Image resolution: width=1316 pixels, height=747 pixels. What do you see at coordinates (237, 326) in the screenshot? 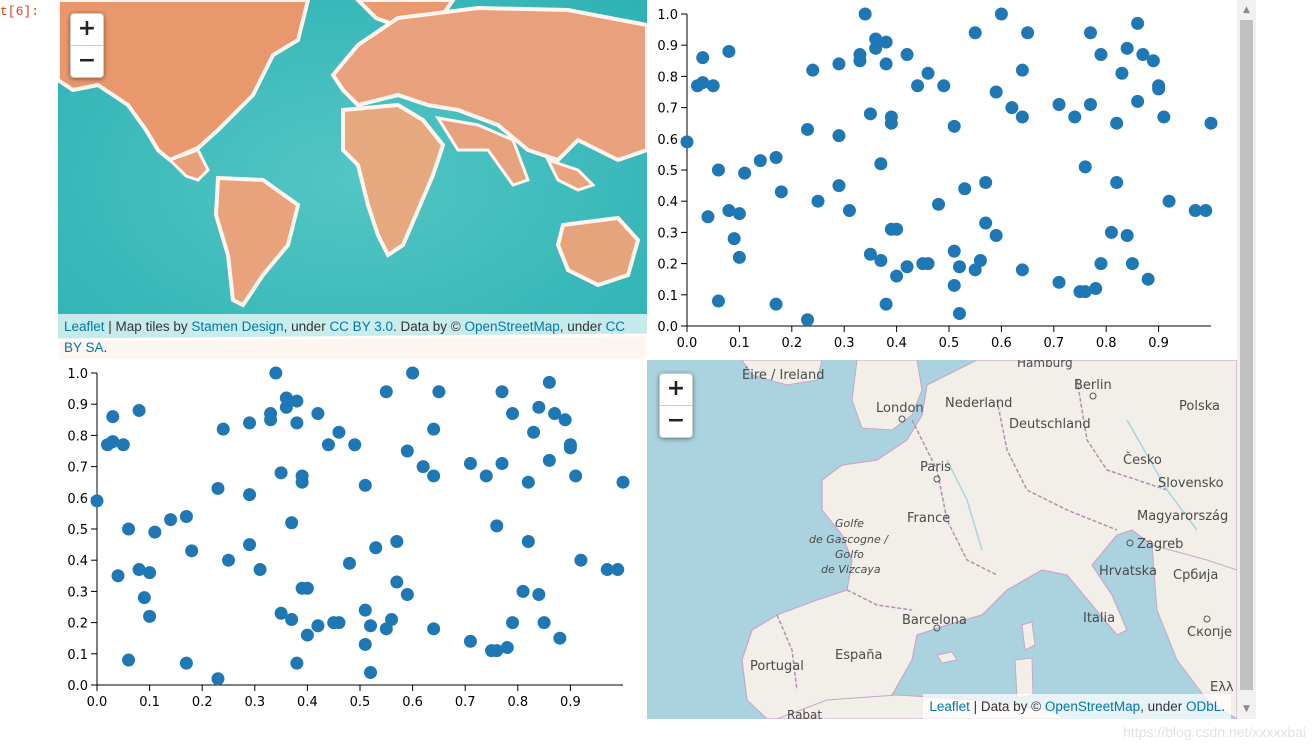
I see `stamen-design-link: Stamen Design` at bounding box center [237, 326].